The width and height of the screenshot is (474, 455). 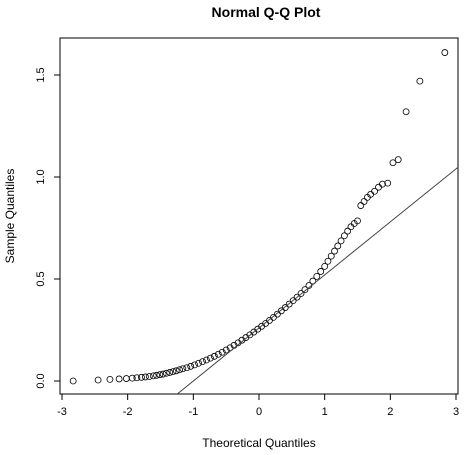 I want to click on y-tick-label: 1.5, so click(x=41, y=74).